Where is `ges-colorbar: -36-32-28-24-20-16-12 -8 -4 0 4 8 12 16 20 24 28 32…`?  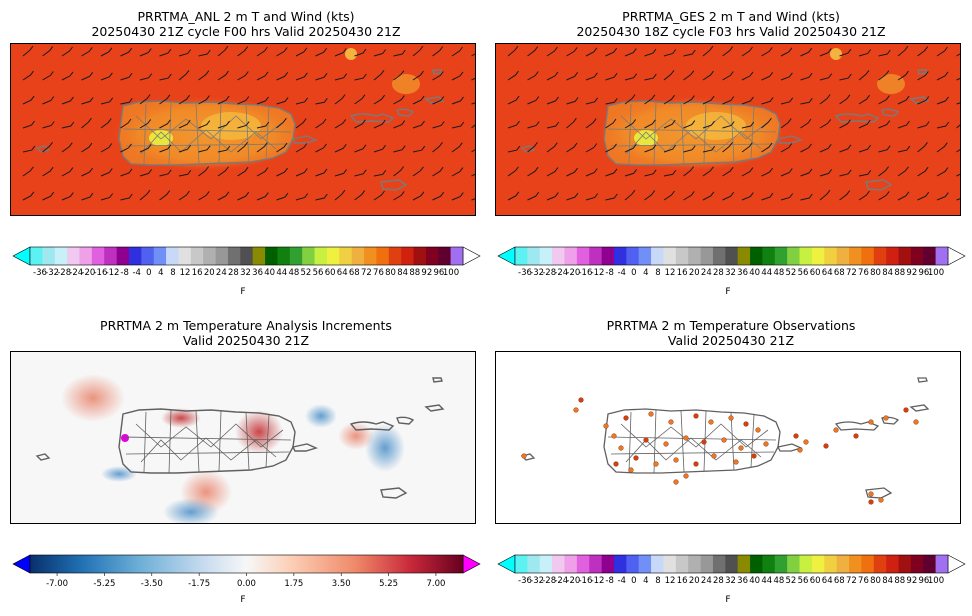 ges-colorbar: -36-32-28-24-20-16-12 -8 -4 0 4 8 12 16 20 24 28 32… is located at coordinates (731, 262).